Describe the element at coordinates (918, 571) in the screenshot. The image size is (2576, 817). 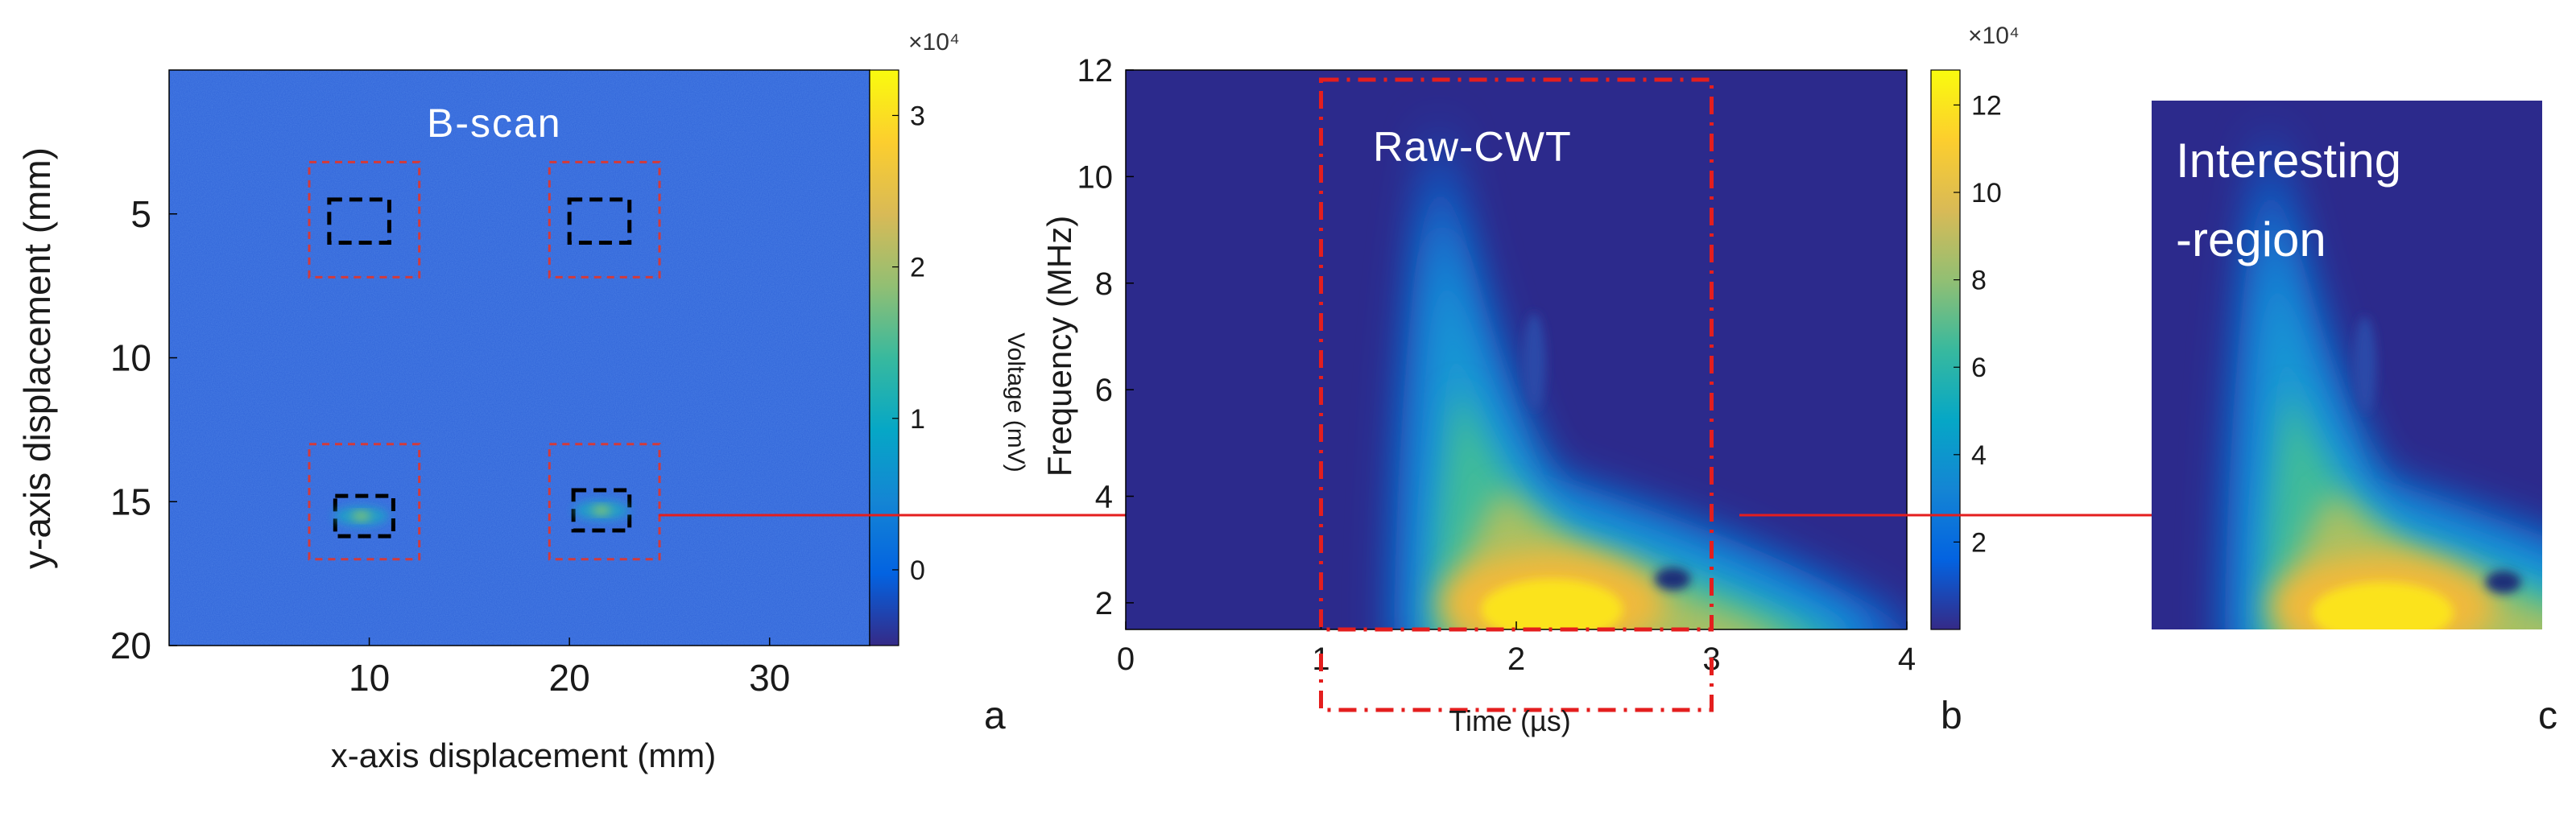
I see `bscan-colorbar-tick-label: 0` at that location.